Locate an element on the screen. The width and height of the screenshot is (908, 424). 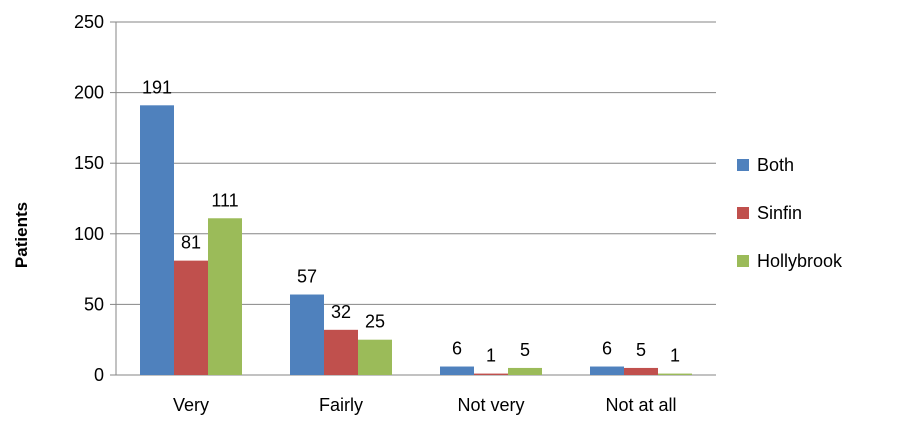
bar-sinfin-not-very is located at coordinates (491, 374).